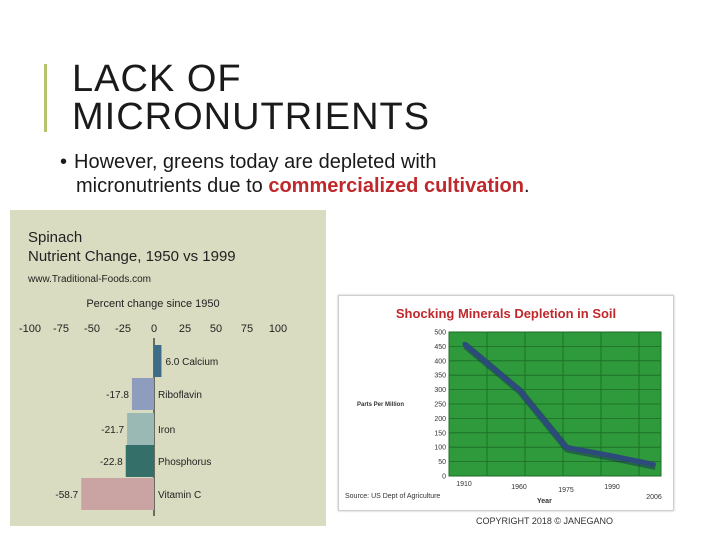 The image size is (720, 540). Describe the element at coordinates (440, 405) in the screenshot. I see `chart2-y-tick-label: 250` at that location.